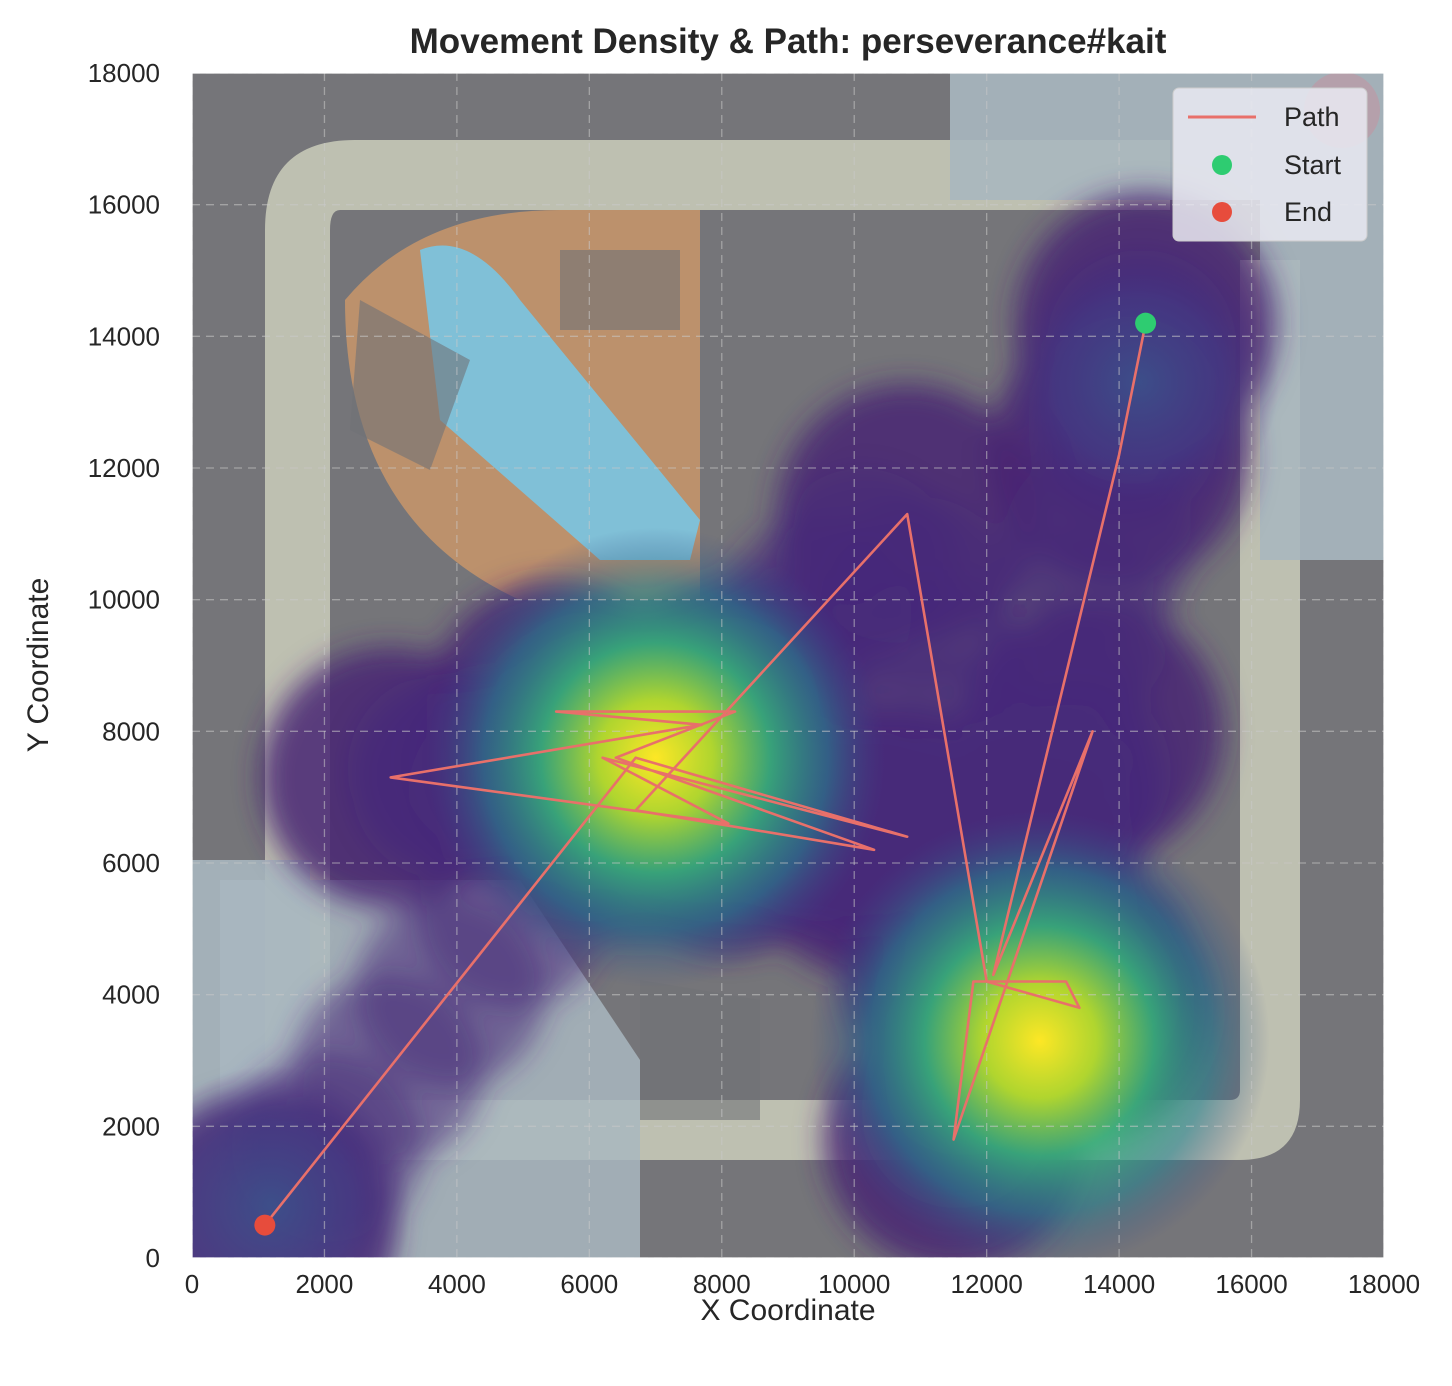  I want to click on x-tick-label: 10000, so click(854, 1284).